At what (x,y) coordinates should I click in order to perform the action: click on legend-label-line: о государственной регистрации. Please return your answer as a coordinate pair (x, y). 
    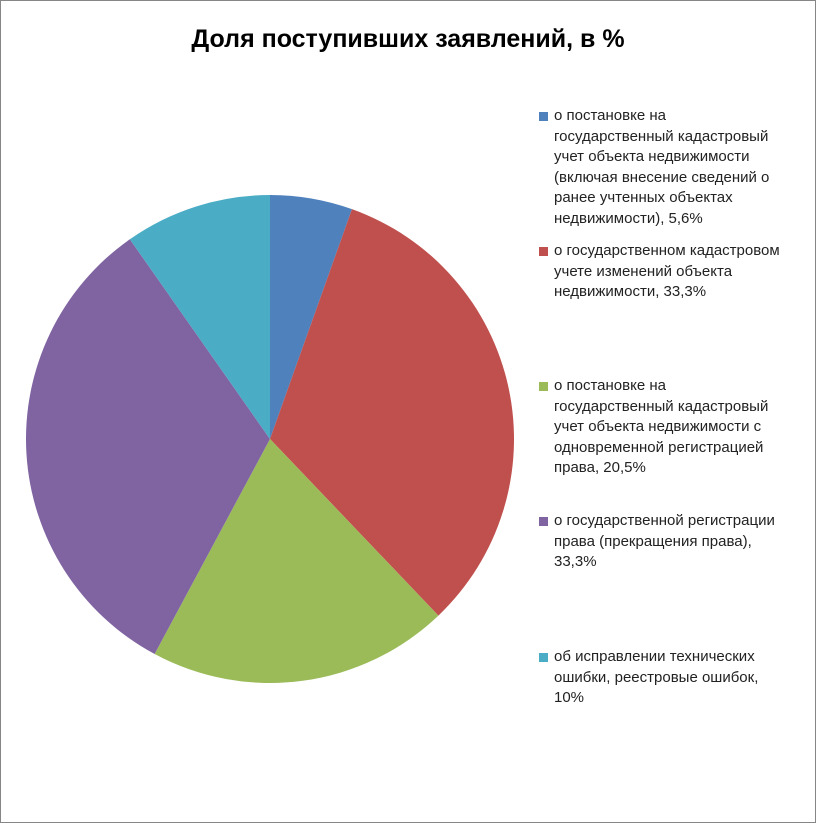
    Looking at the image, I should click on (664, 520).